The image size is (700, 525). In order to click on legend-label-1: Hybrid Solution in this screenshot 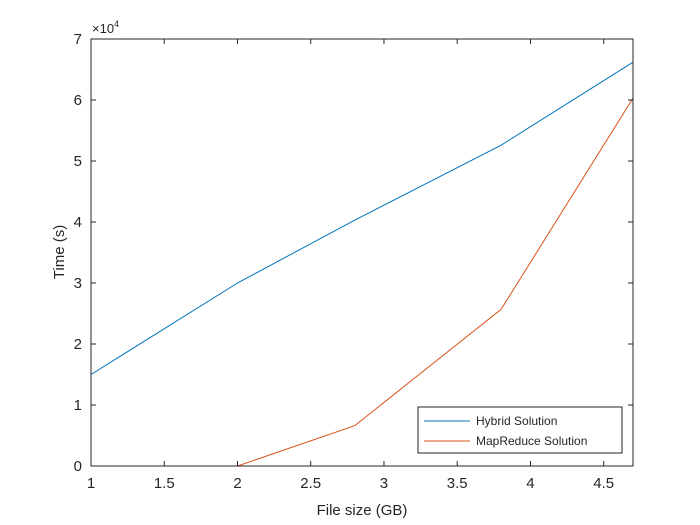, I will do `click(516, 421)`.